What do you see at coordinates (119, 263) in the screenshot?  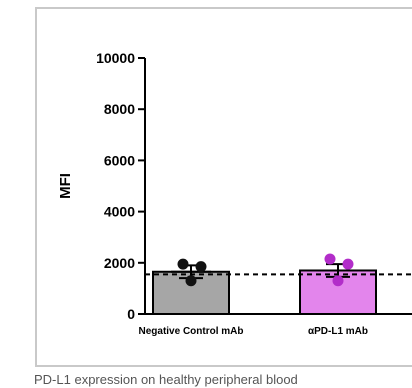 I see `y-tick-label: 2000` at bounding box center [119, 263].